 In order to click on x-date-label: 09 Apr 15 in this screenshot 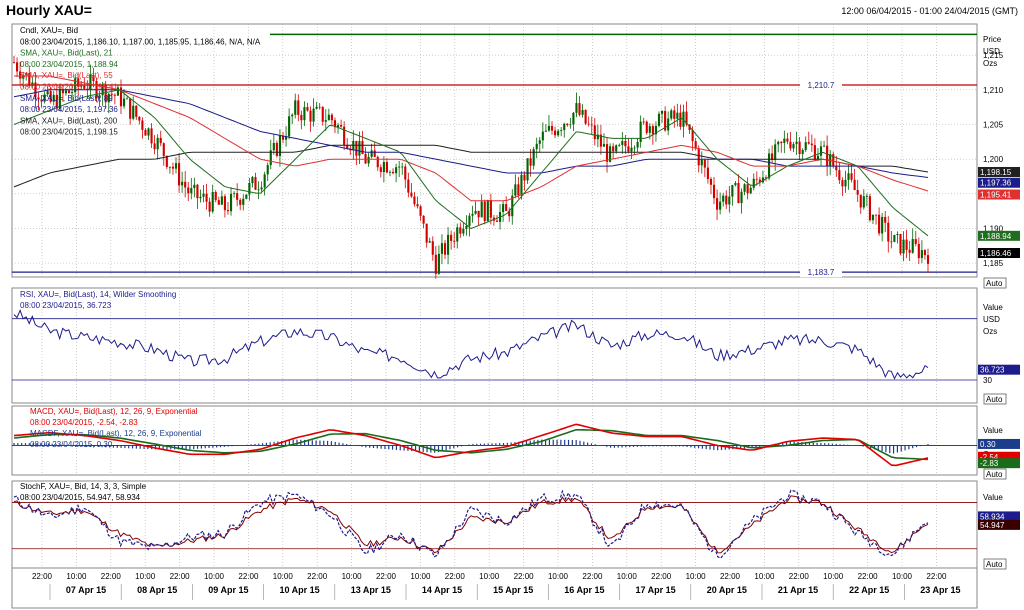, I will do `click(228, 590)`.